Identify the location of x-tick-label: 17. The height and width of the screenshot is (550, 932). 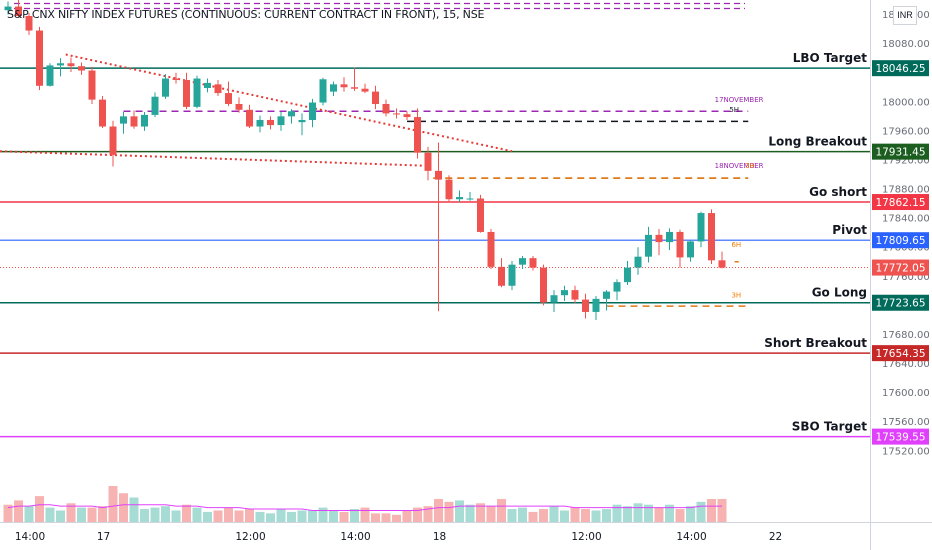
(103, 537).